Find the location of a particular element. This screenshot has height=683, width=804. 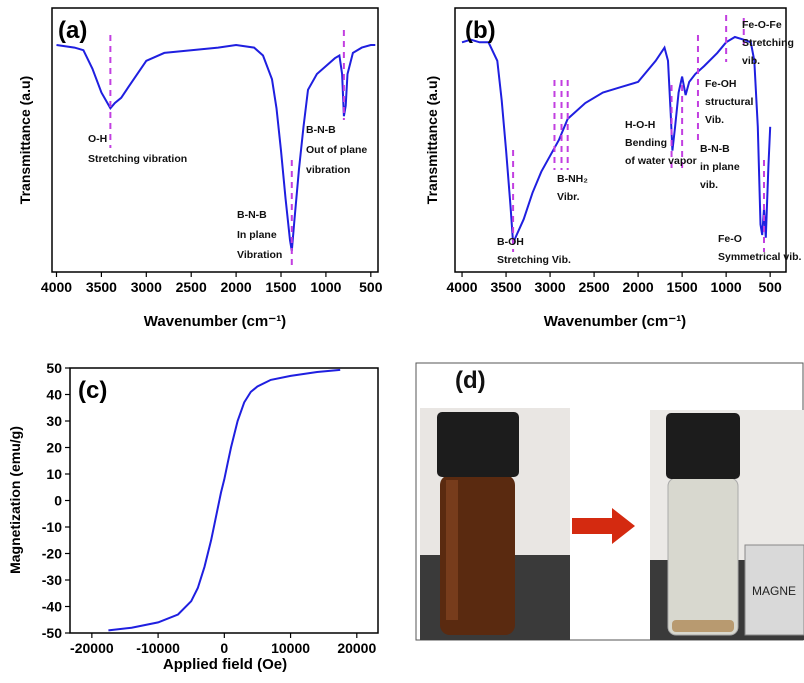

annotation-text: B-NH₂ is located at coordinates (572, 179).